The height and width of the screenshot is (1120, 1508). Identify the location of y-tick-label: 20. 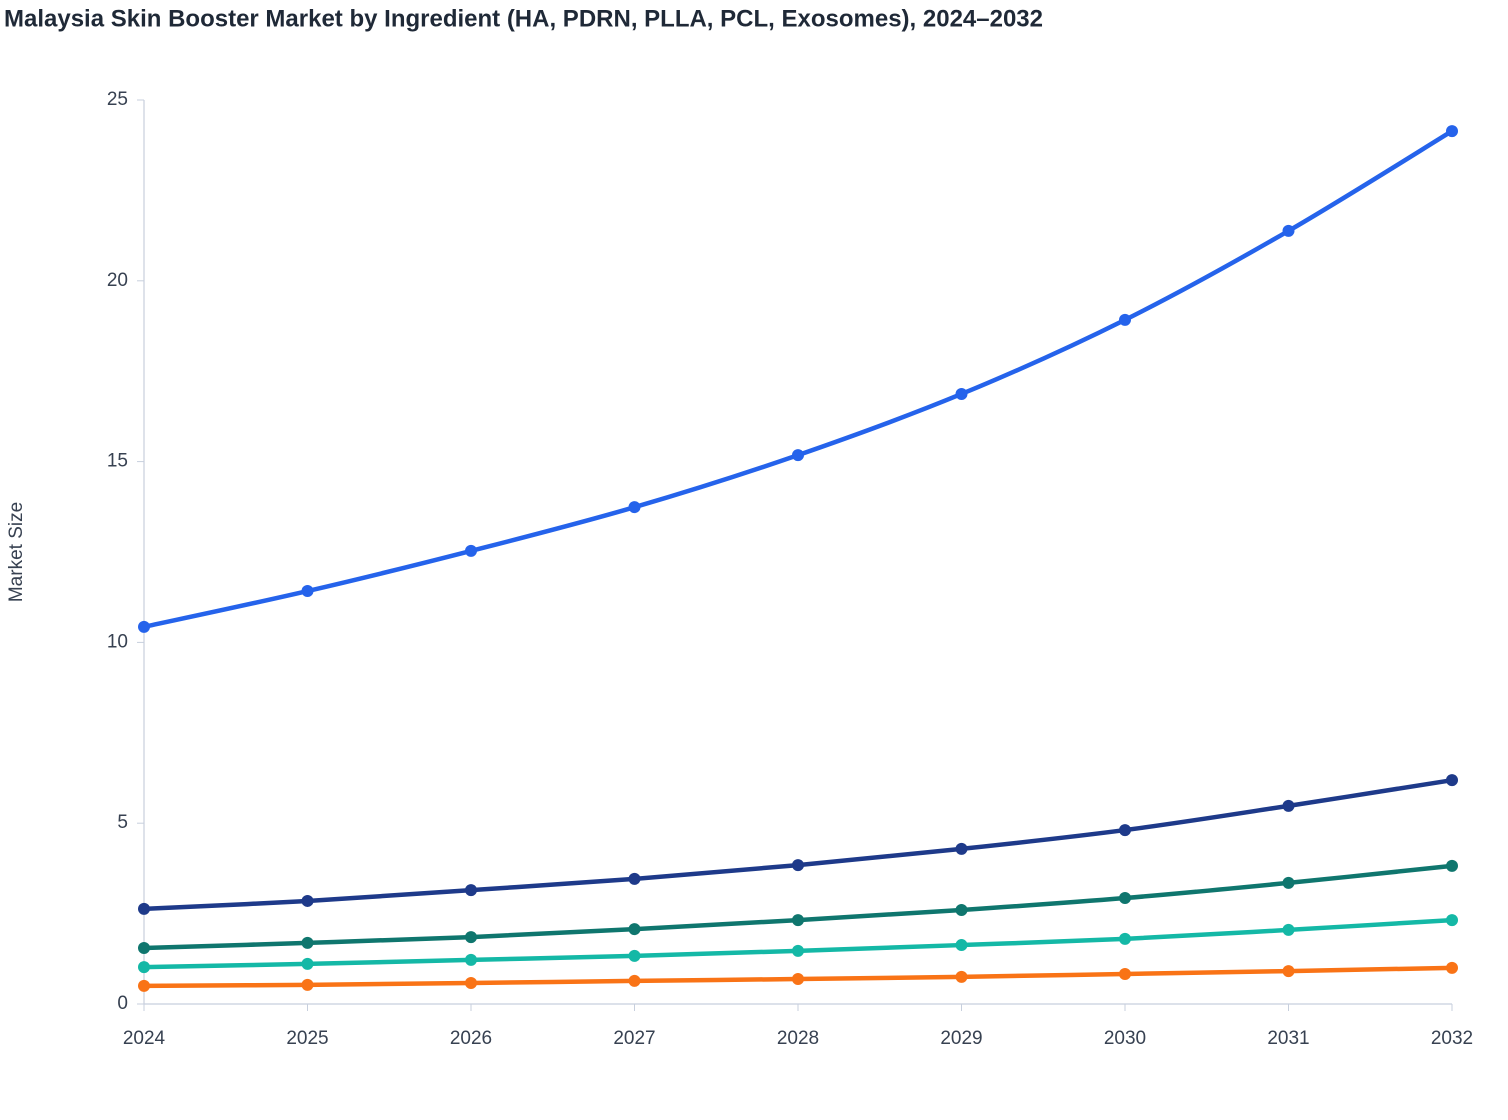
(117, 280).